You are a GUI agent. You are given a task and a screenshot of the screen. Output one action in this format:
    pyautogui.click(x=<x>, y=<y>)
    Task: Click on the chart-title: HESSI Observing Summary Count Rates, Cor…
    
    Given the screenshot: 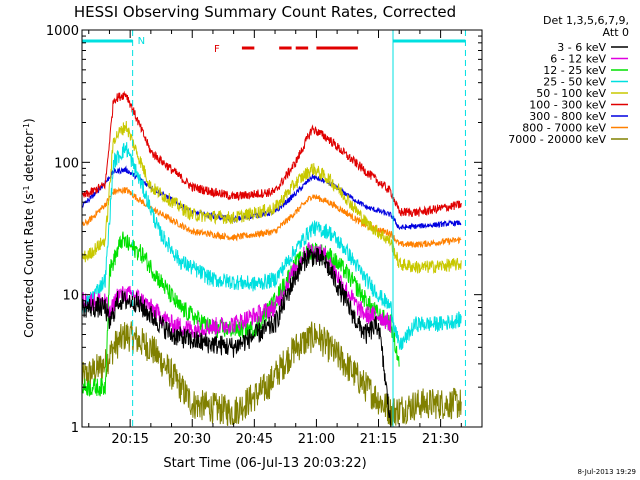 What is the action you would take?
    pyautogui.click(x=265, y=12)
    